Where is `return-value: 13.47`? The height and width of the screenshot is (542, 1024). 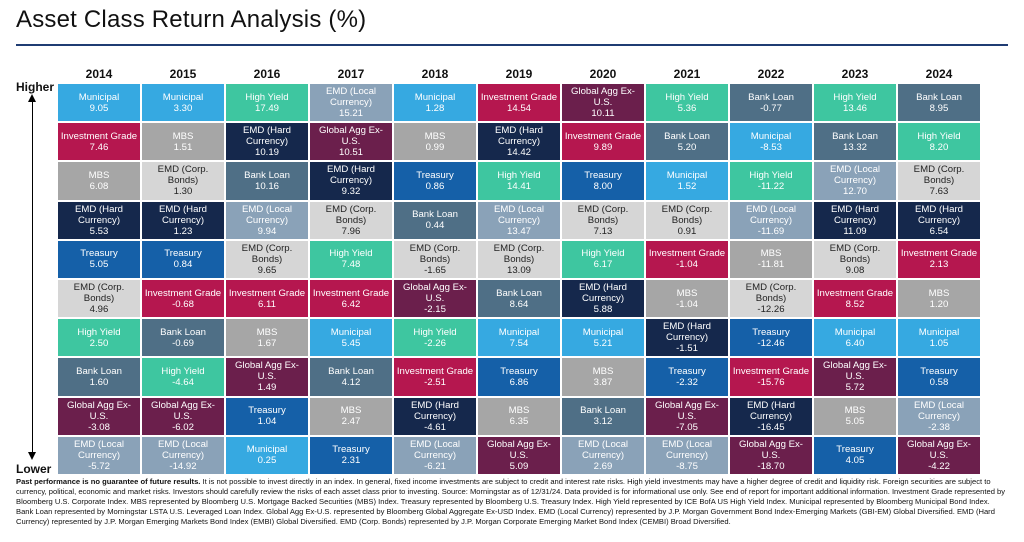 return-value: 13.47 is located at coordinates (518, 231).